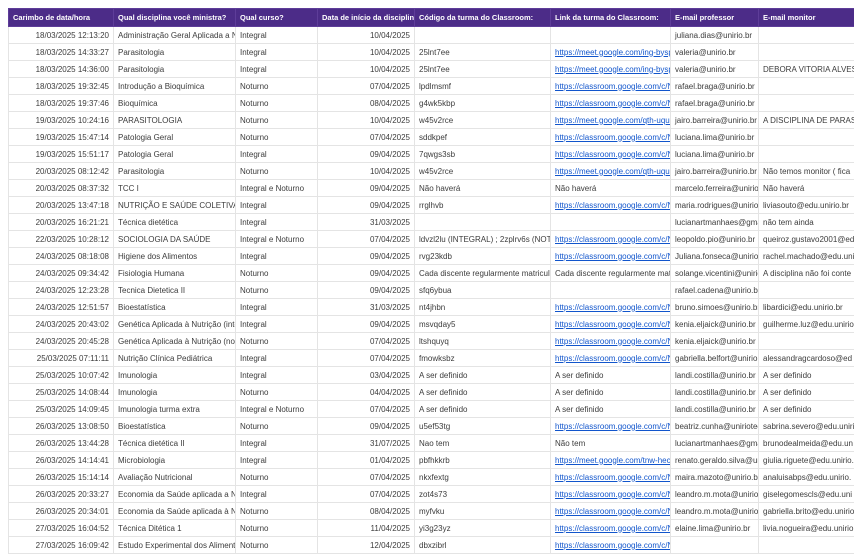 This screenshot has height=560, width=854. Describe the element at coordinates (61, 358) in the screenshot. I see `cell-timestamp: 25/03/2025 07:11:11` at that location.